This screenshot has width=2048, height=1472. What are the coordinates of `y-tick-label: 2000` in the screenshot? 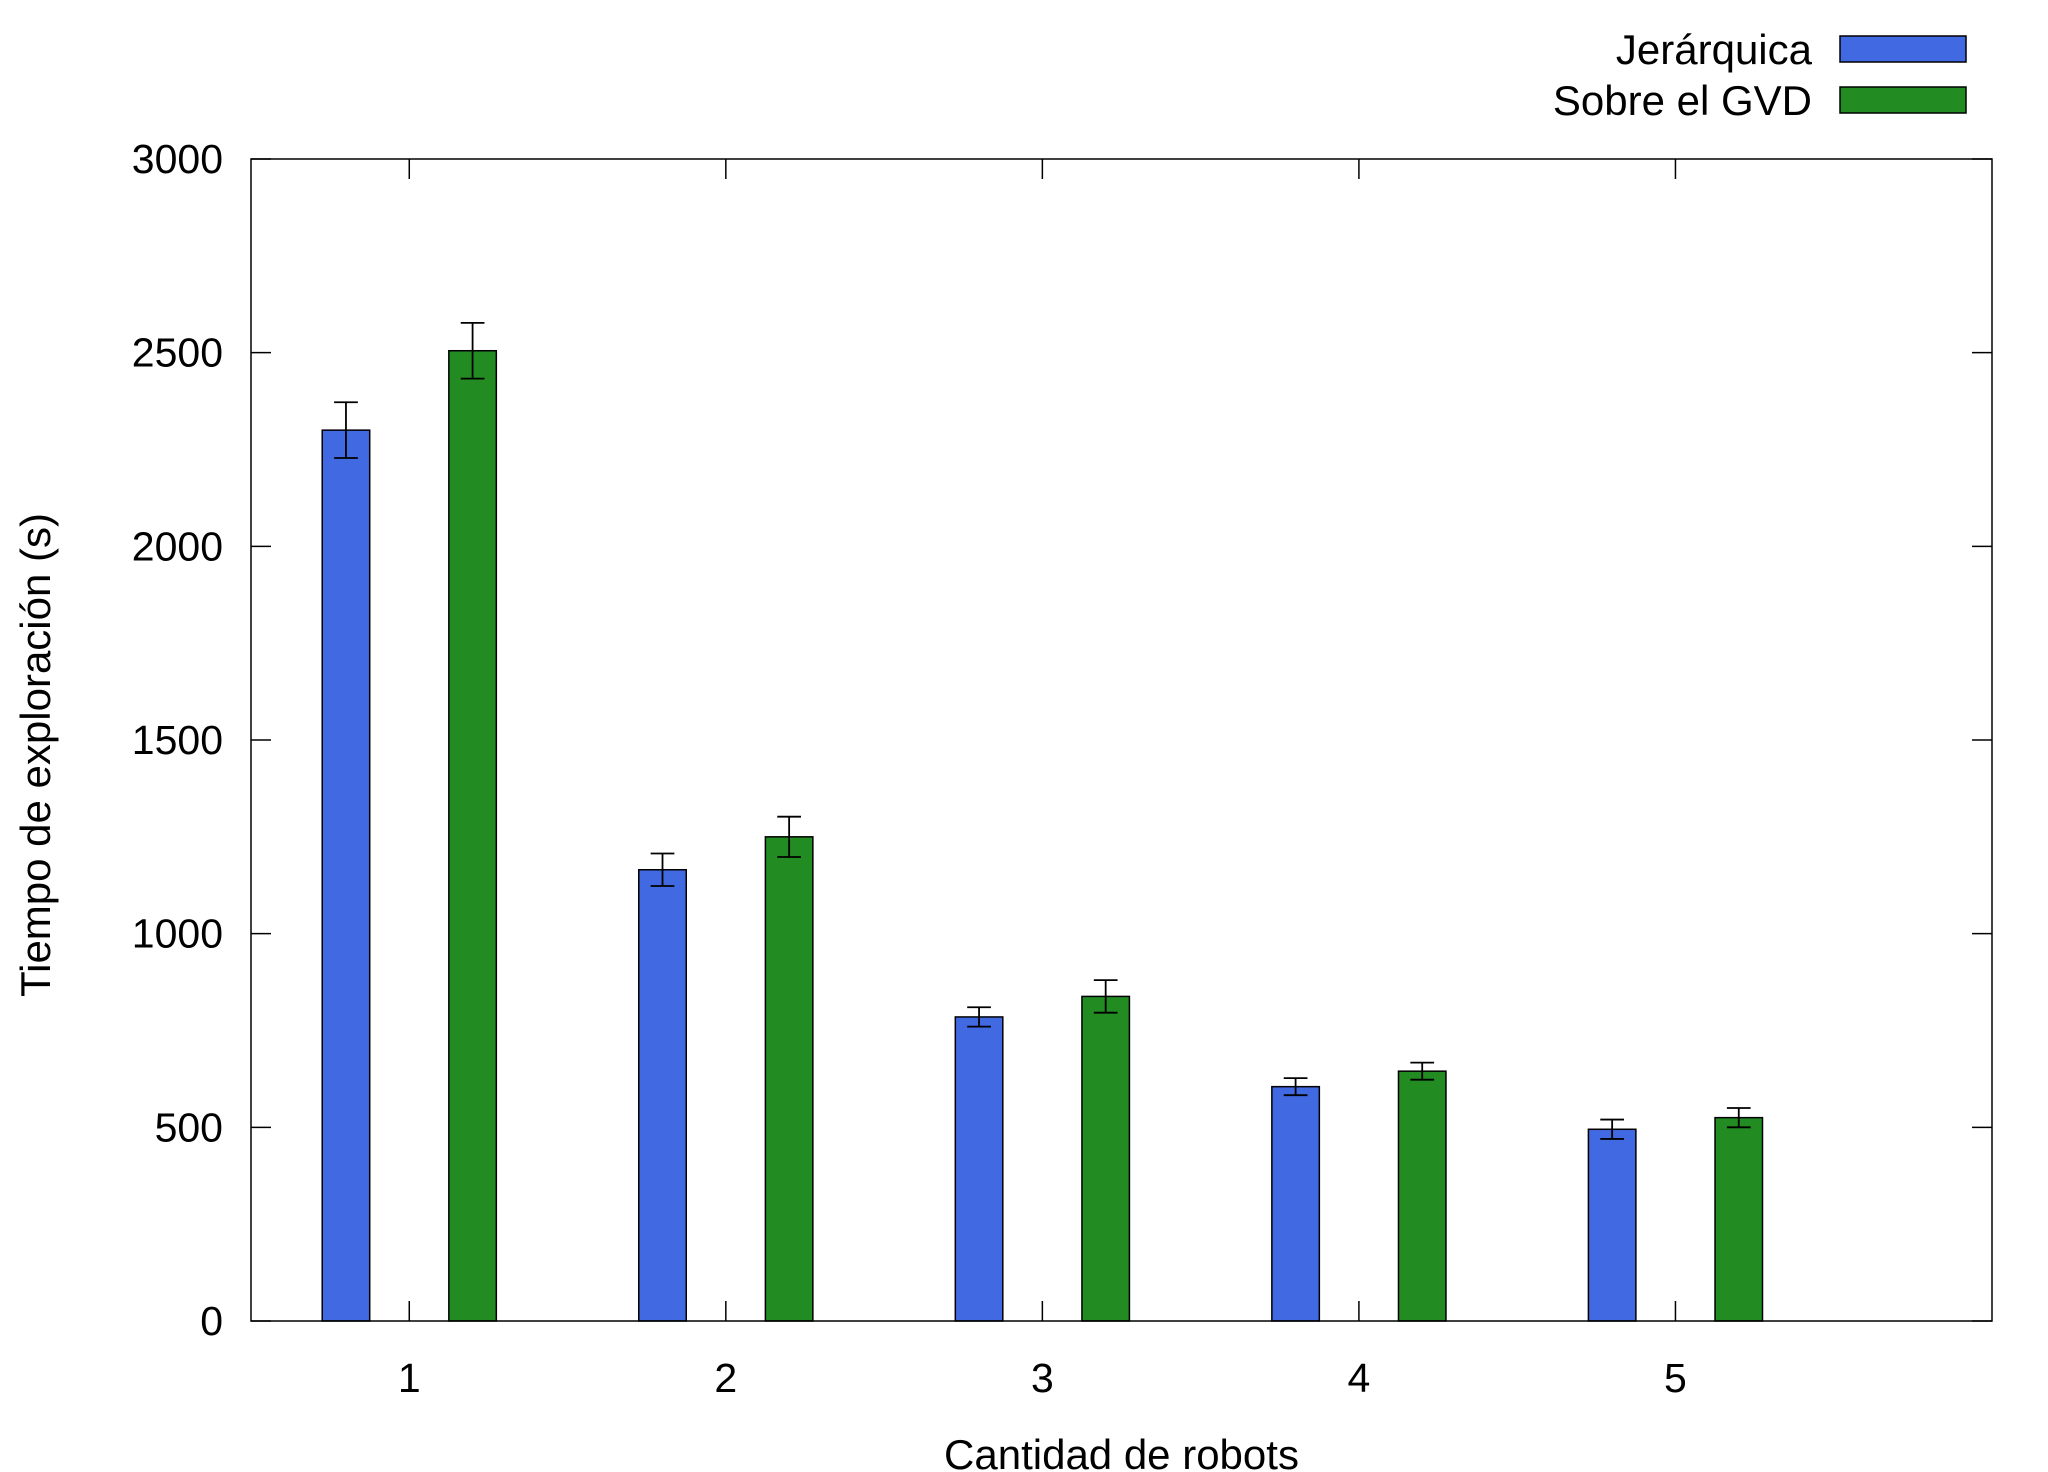 It's located at (177, 546).